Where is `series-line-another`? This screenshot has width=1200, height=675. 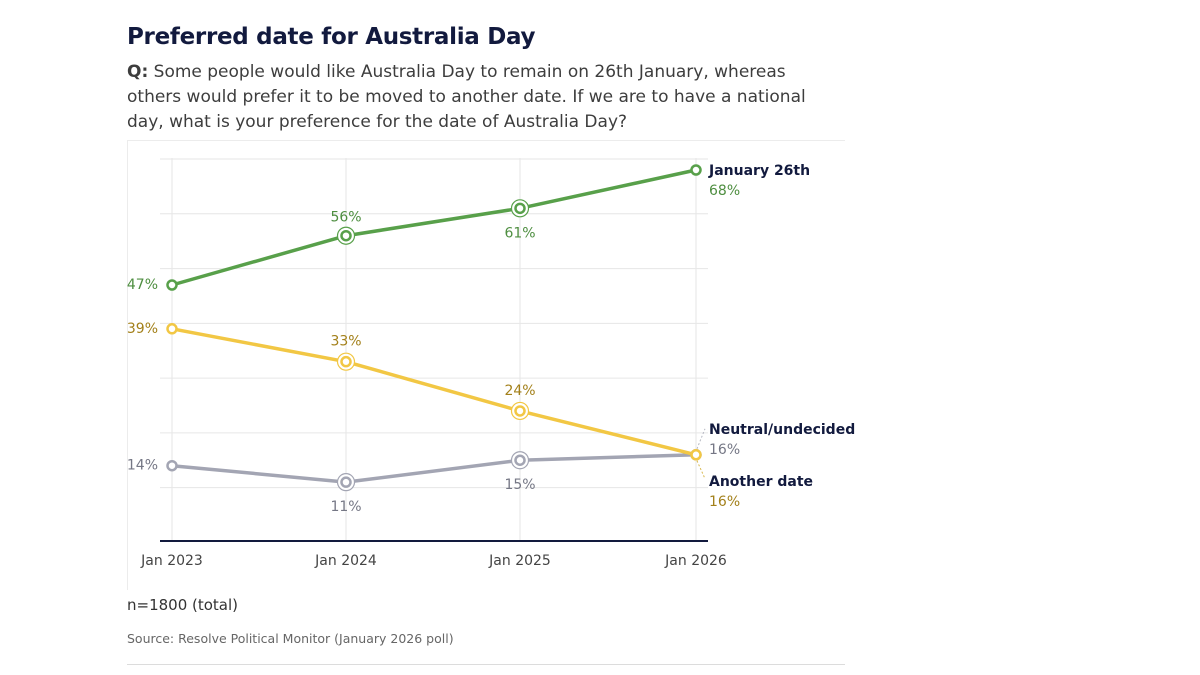
series-line-another is located at coordinates (434, 392).